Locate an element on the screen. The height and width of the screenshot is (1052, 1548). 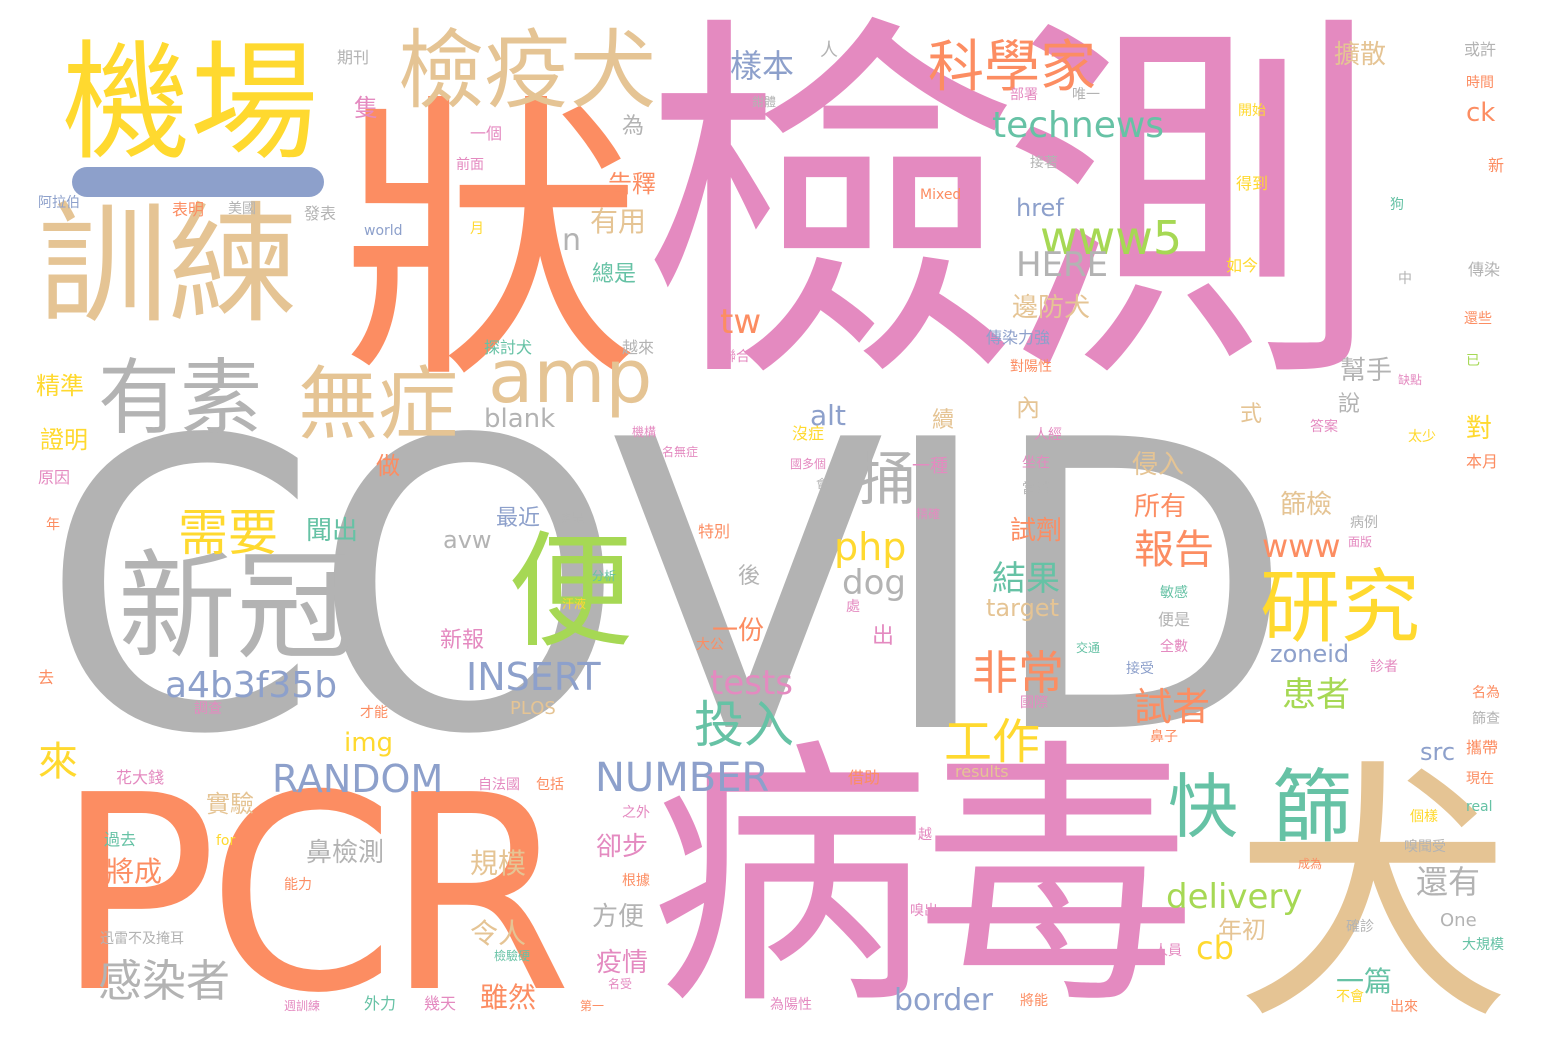
word: 試劑 is located at coordinates (1036, 531).